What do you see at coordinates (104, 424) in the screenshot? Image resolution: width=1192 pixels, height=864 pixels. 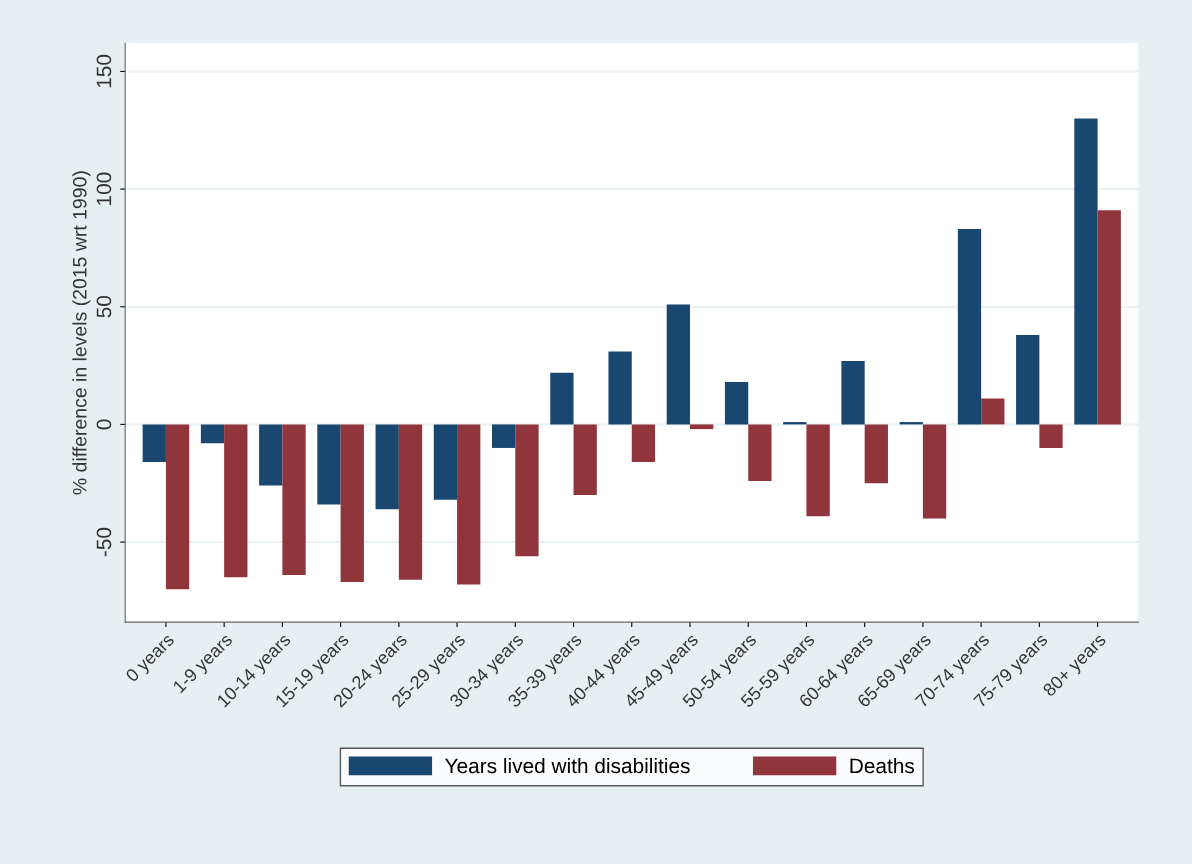 I see `y-tick-label: 0` at bounding box center [104, 424].